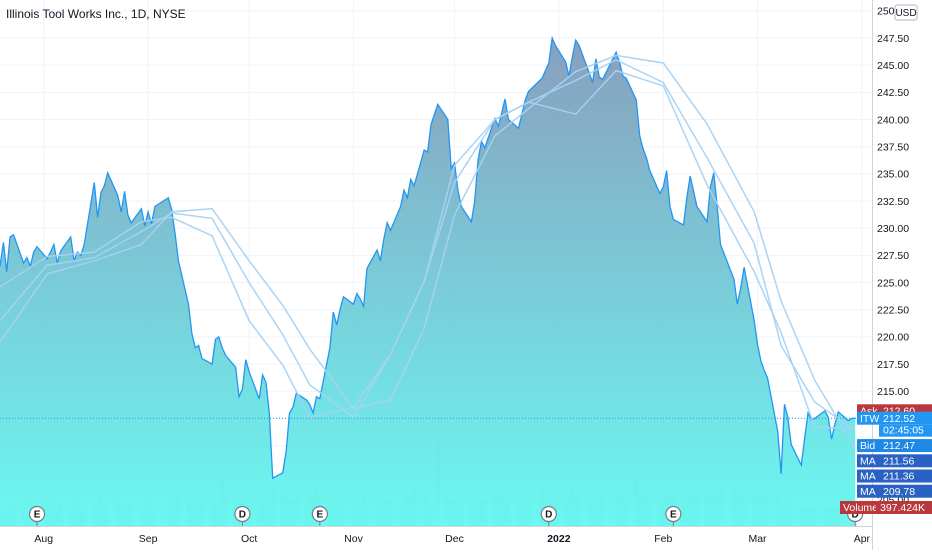 Image resolution: width=932 pixels, height=555 pixels. I want to click on price-tag-value: 211.36, so click(898, 477).